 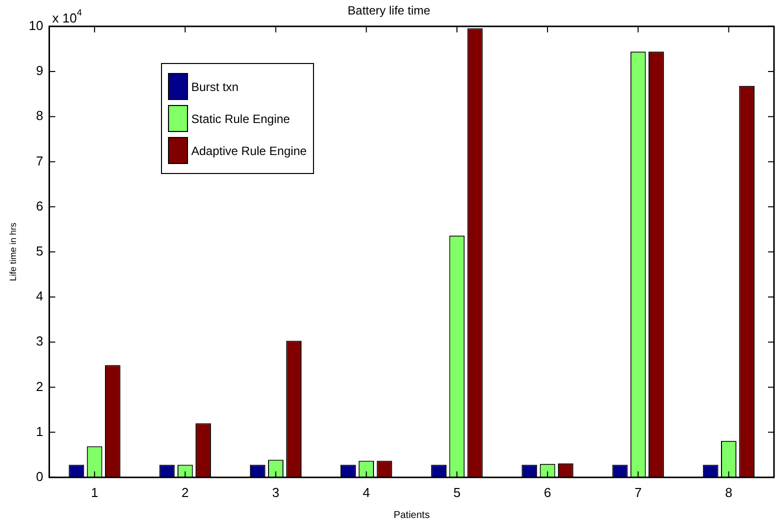 What do you see at coordinates (638, 492) in the screenshot?
I see `x-tick-label: 7` at bounding box center [638, 492].